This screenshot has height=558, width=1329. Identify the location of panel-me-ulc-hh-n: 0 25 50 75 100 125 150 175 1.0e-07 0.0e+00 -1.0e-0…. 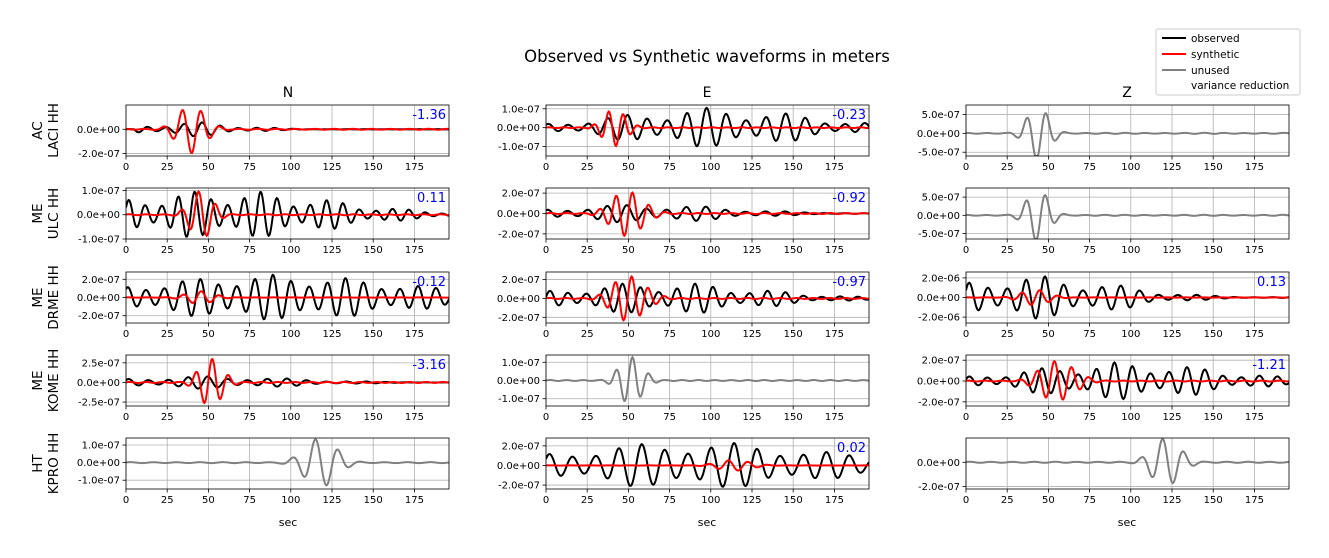
(263, 221).